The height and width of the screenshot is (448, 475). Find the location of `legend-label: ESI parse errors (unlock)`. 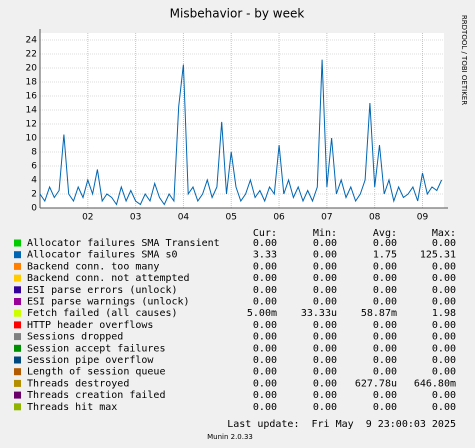

legend-label: ESI parse errors (unlock) is located at coordinates (102, 290).